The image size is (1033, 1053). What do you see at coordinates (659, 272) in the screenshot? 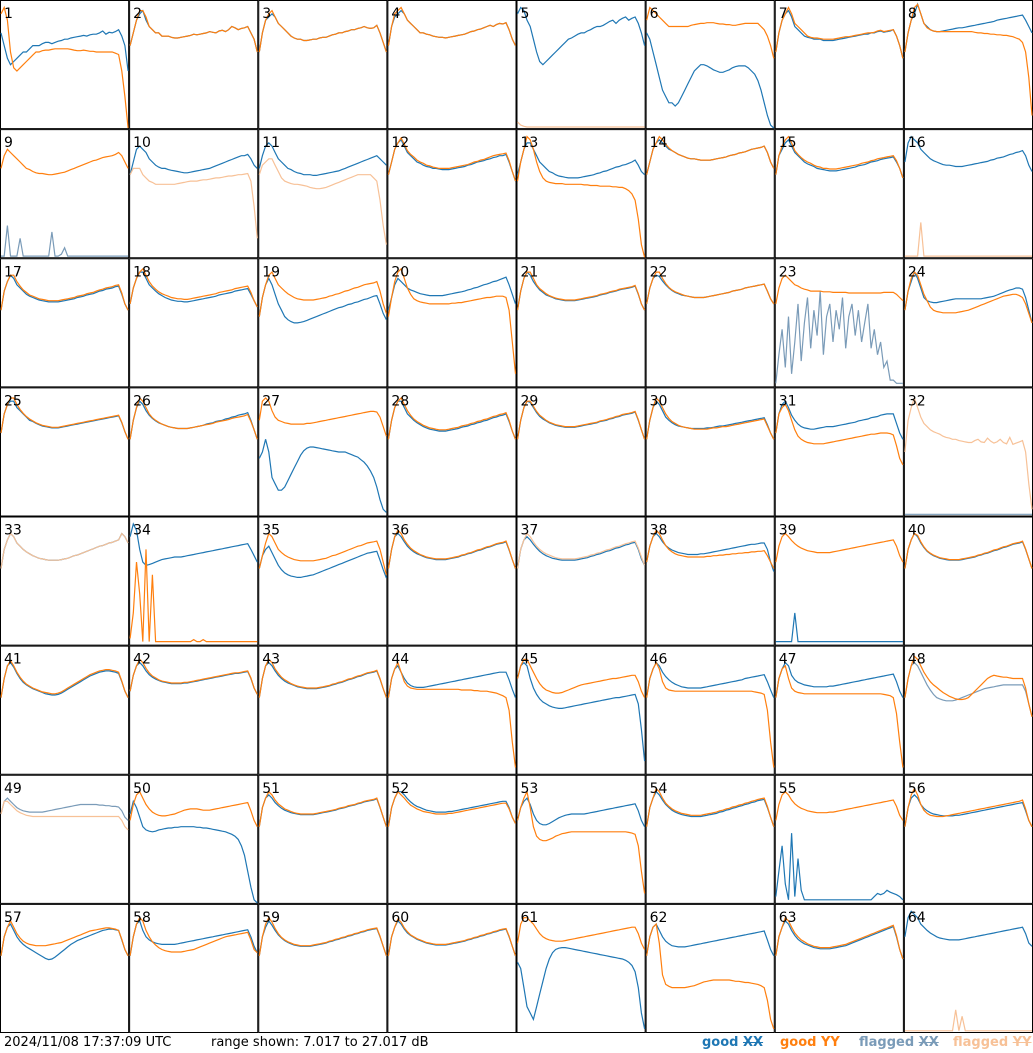
I see `panel-22-label: 22` at bounding box center [659, 272].